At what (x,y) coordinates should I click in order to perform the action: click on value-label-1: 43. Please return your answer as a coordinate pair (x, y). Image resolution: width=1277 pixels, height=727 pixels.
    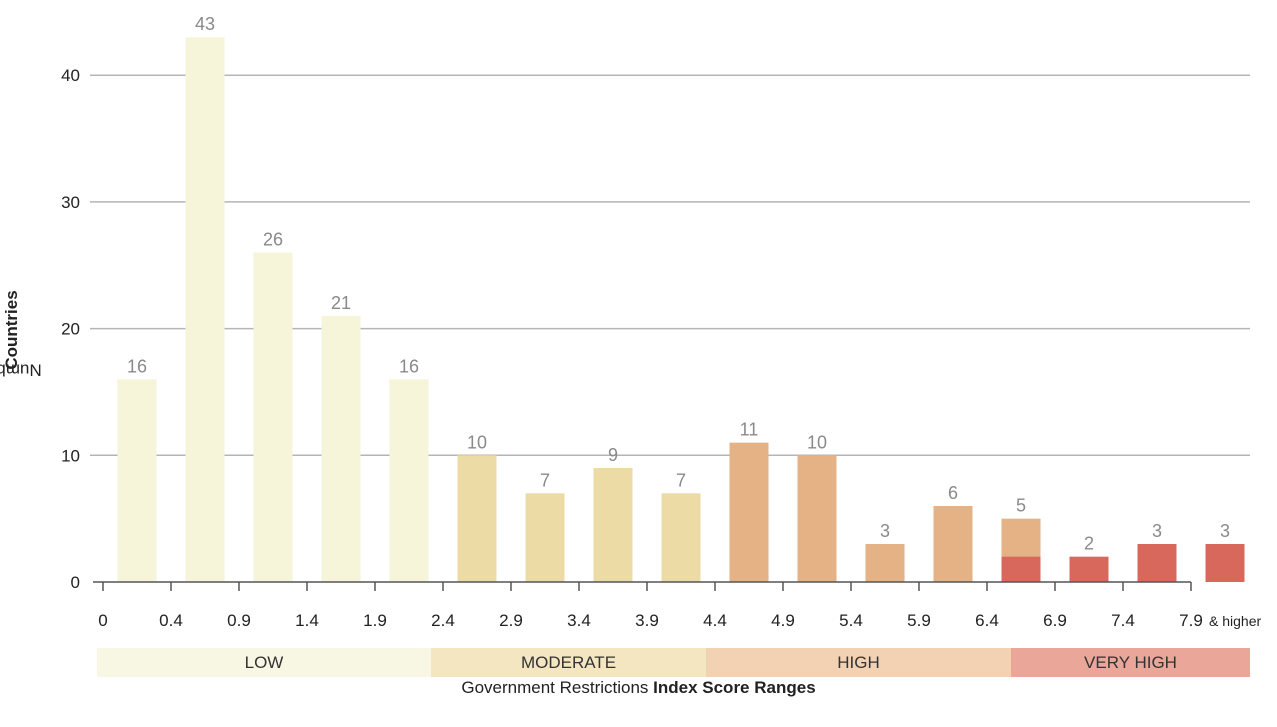
    Looking at the image, I should click on (205, 24).